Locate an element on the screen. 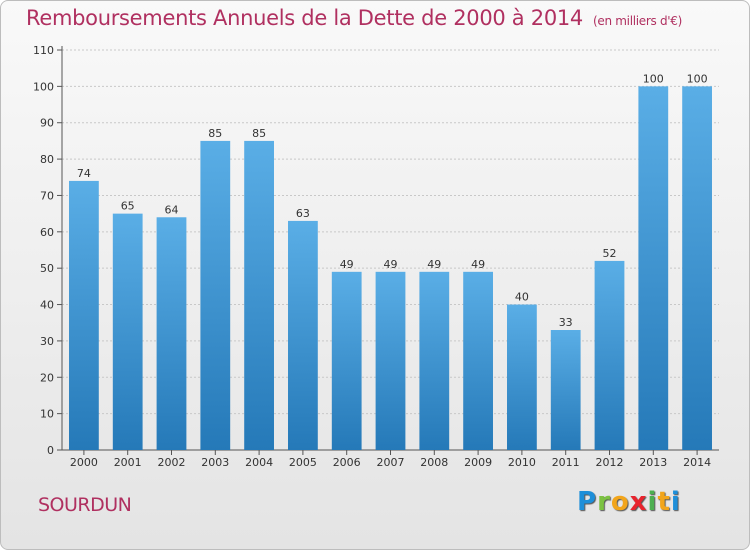 The image size is (750, 550). logo-letter: o is located at coordinates (620, 502).